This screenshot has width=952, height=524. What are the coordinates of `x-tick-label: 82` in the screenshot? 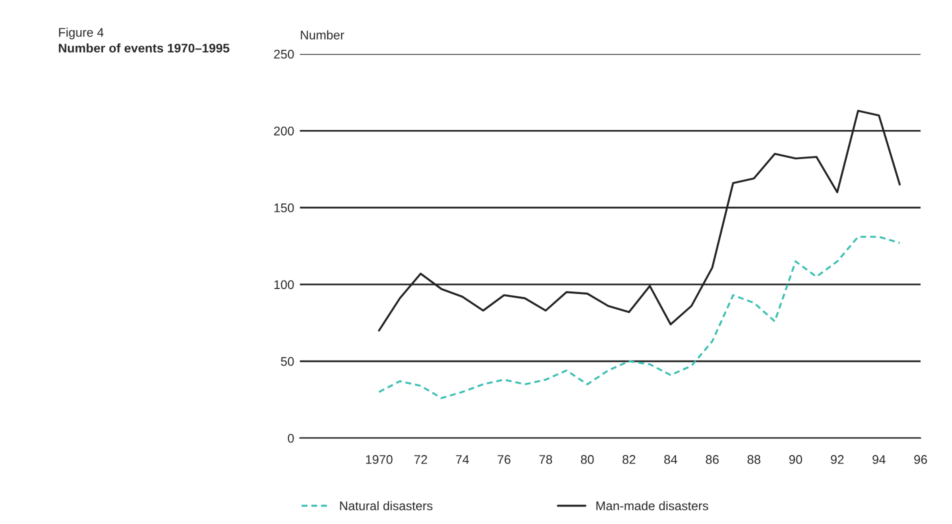 It's located at (629, 459).